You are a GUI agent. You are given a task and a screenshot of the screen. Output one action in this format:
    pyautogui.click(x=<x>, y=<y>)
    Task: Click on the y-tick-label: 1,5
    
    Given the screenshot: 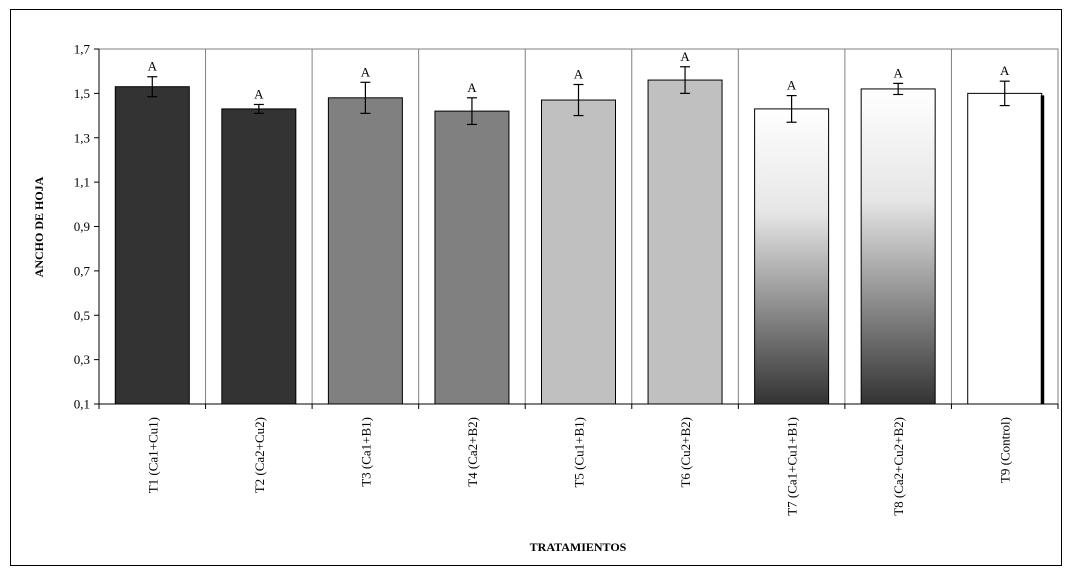 What is the action you would take?
    pyautogui.click(x=82, y=93)
    